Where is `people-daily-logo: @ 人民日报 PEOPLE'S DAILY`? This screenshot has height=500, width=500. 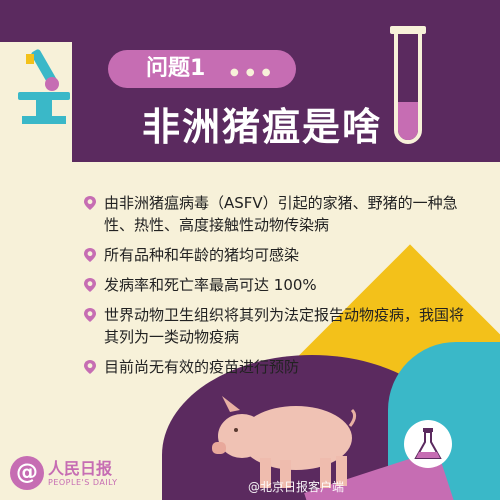 people-daily-logo: @ 人民日报 PEOPLE'S DAILY is located at coordinates (63, 473).